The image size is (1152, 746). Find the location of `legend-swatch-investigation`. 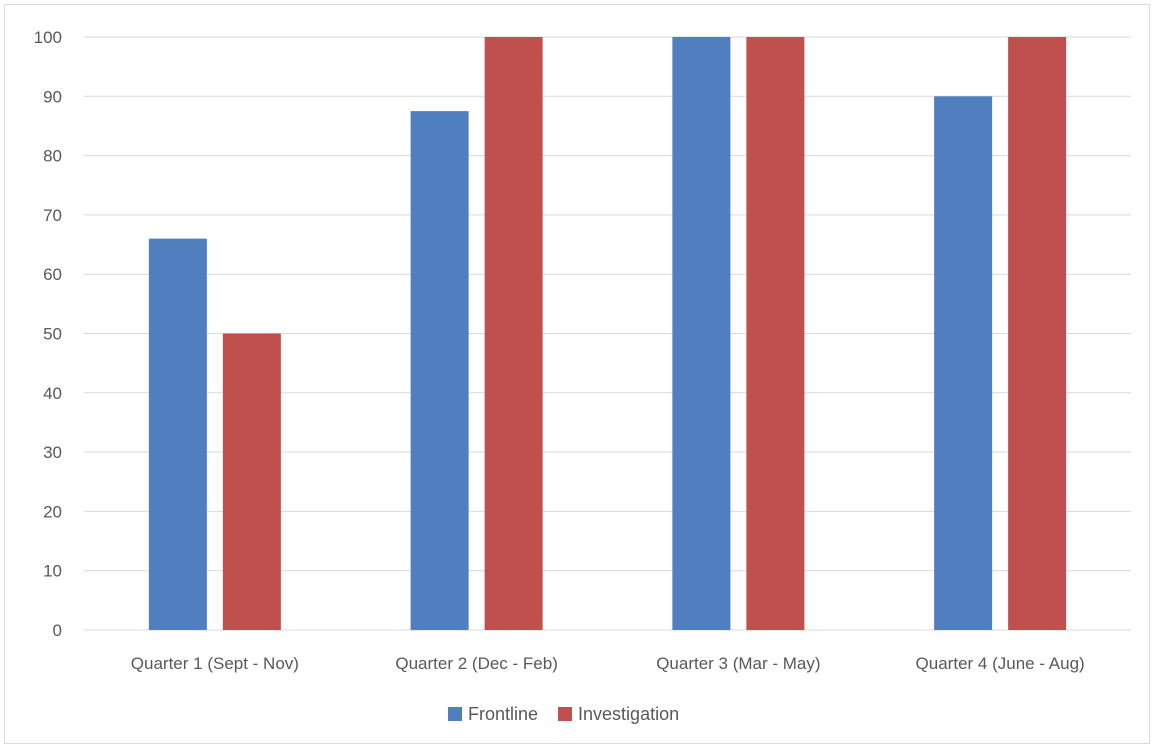

legend-swatch-investigation is located at coordinates (565, 714).